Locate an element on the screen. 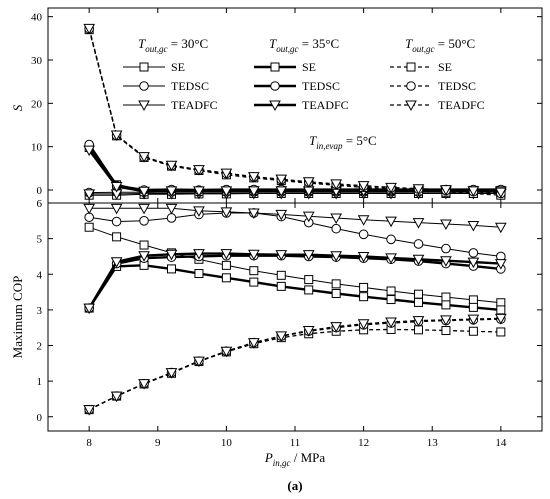 This screenshot has height=499, width=550. x-axis-title: Pin,gc / MPa is located at coordinates (295, 459).